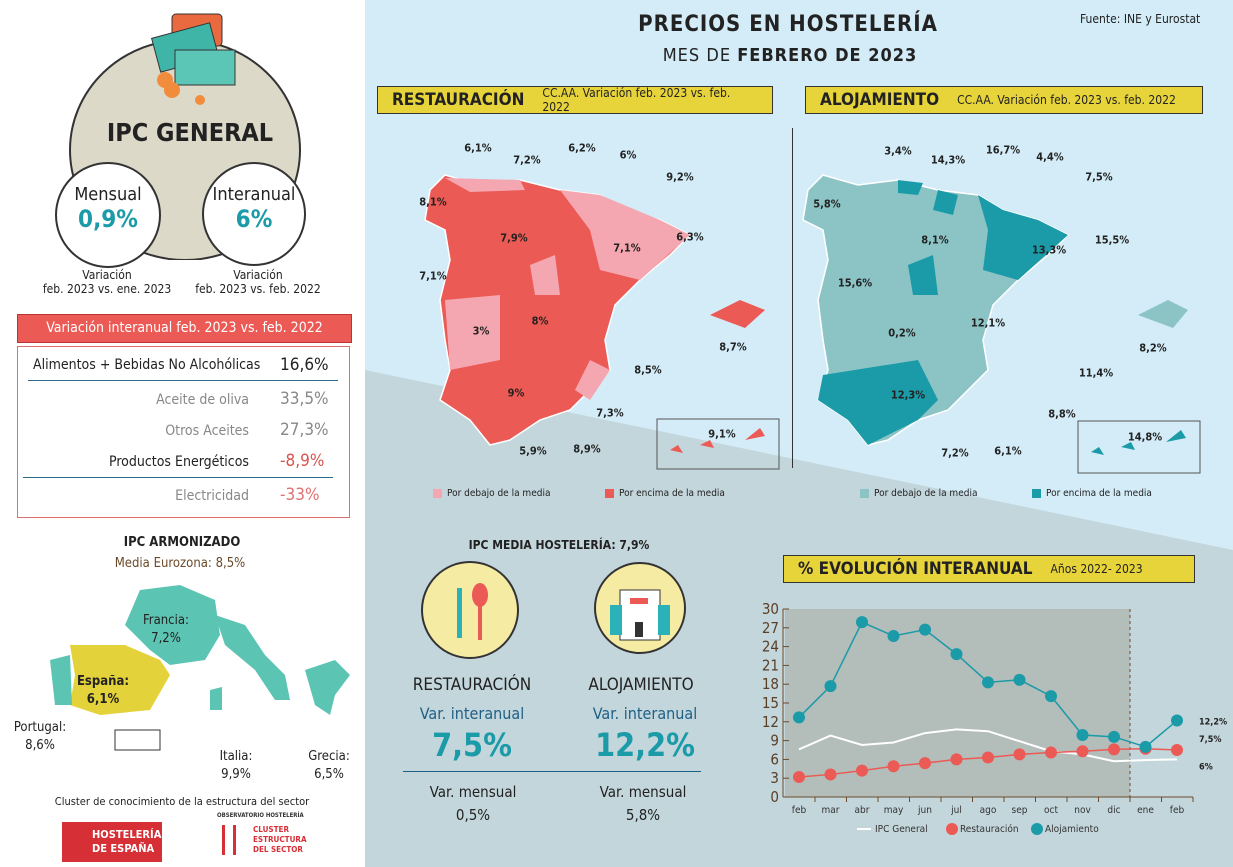 This screenshot has height=867, width=1233. Describe the element at coordinates (491, 493) in the screenshot. I see `restauracion-legend-below: Por debajo de la media` at that location.